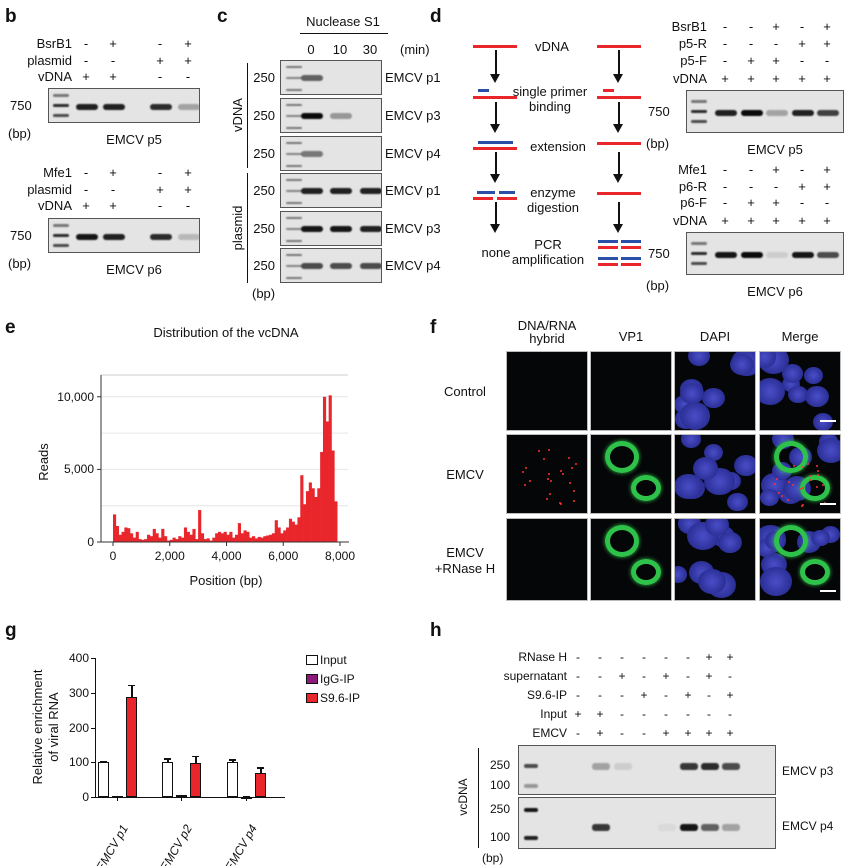 The height and width of the screenshot is (866, 846). Describe the element at coordinates (103, 762) in the screenshot. I see `error-bar-cap` at that location.